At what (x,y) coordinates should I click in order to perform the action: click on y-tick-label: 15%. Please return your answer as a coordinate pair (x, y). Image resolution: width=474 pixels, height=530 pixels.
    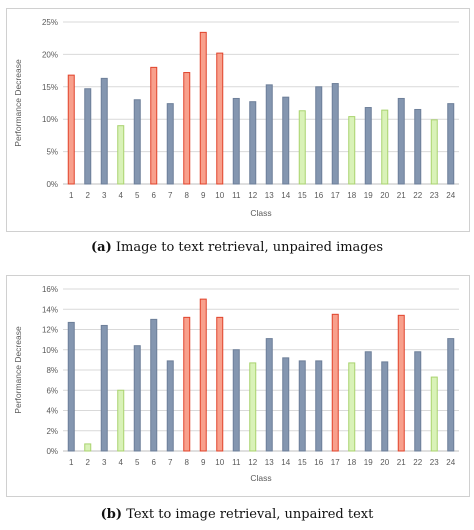
    Looking at the image, I should click on (50, 87).